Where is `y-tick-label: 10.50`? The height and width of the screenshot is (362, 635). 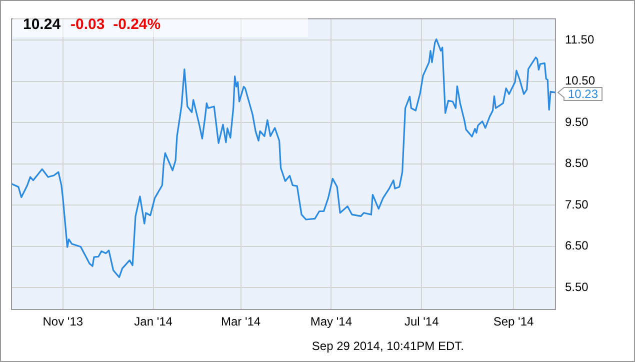 y-tick-label: 10.50 is located at coordinates (580, 81).